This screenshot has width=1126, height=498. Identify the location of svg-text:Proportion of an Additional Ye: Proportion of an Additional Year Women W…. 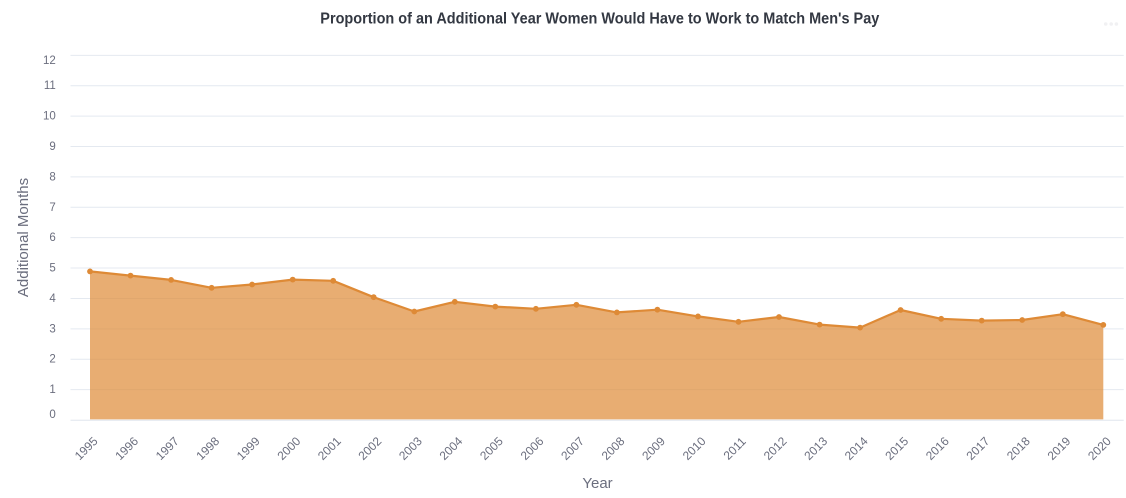
(599, 19).